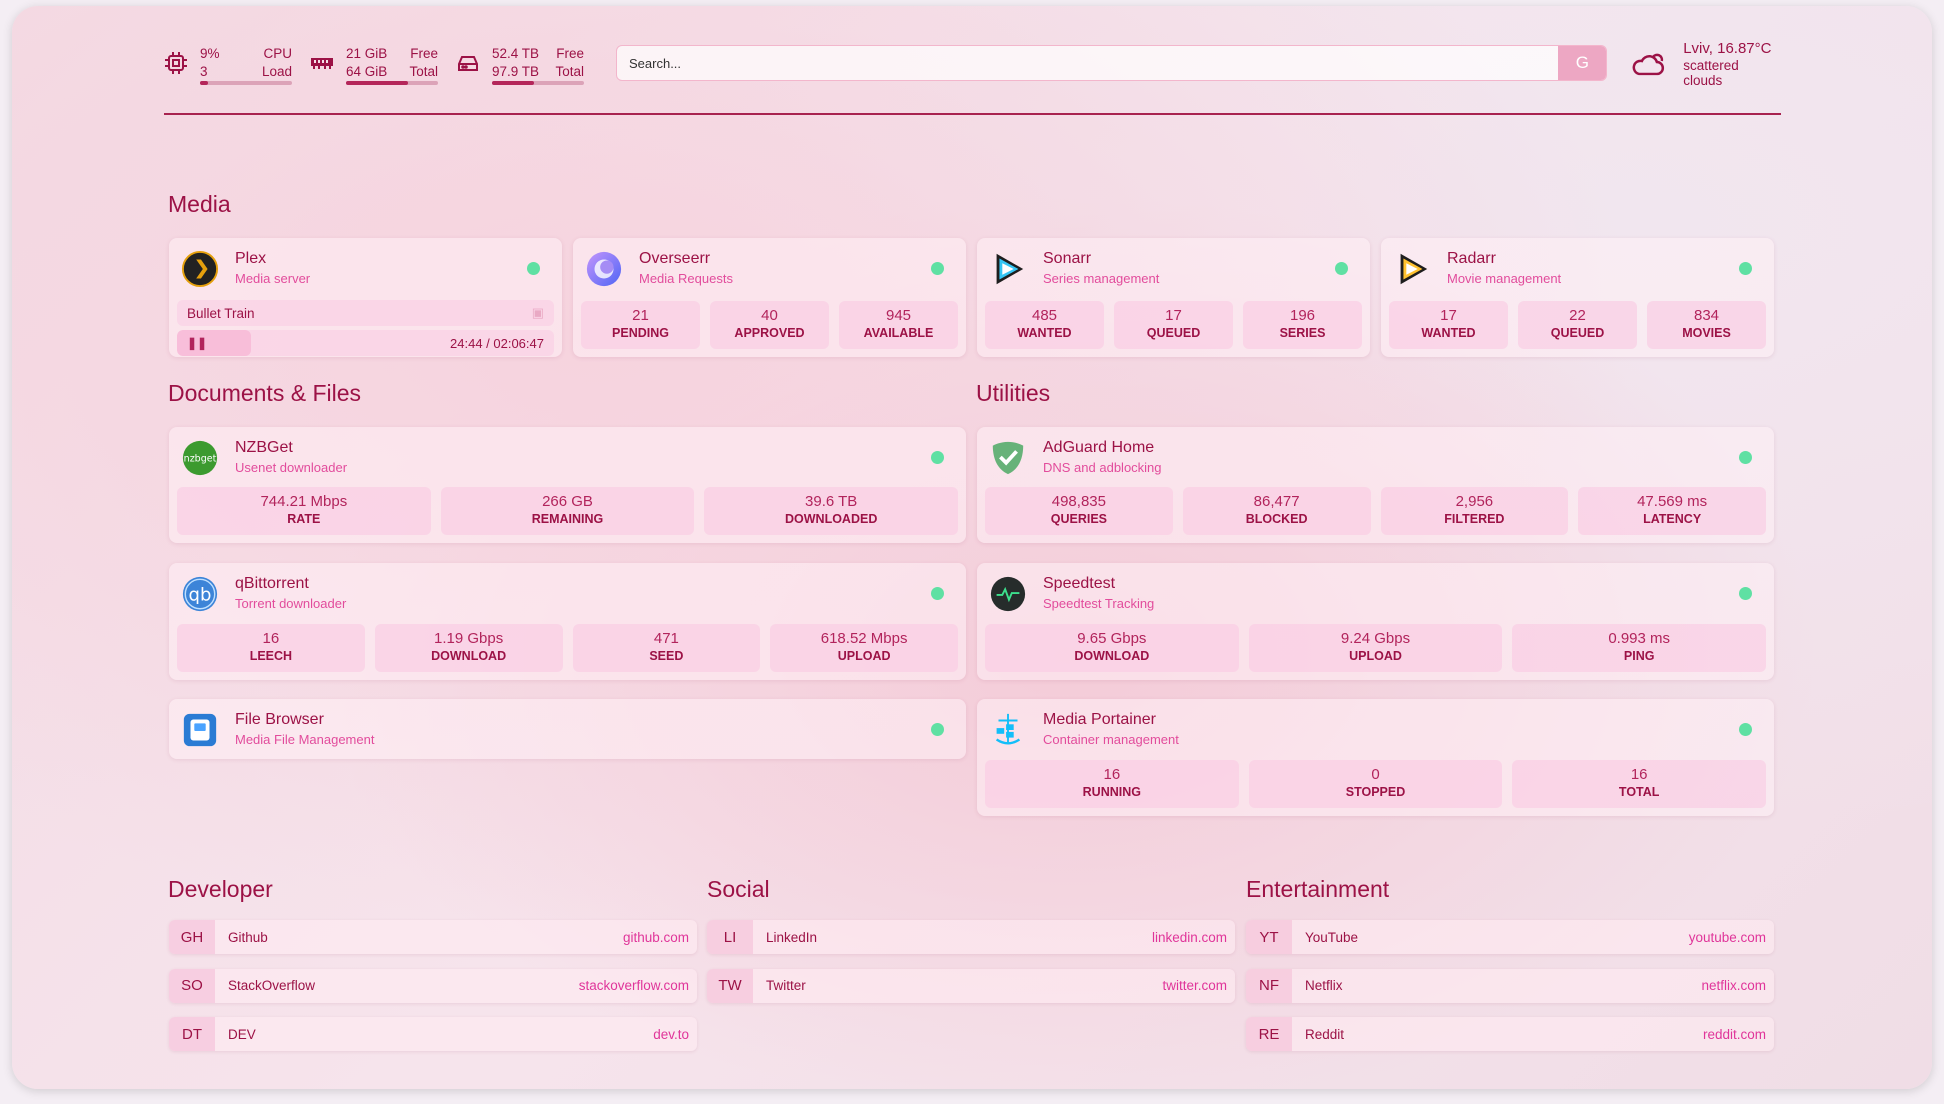 Image resolution: width=1944 pixels, height=1104 pixels. Describe the element at coordinates (569, 71) in the screenshot. I see `disk-label2: Total` at that location.